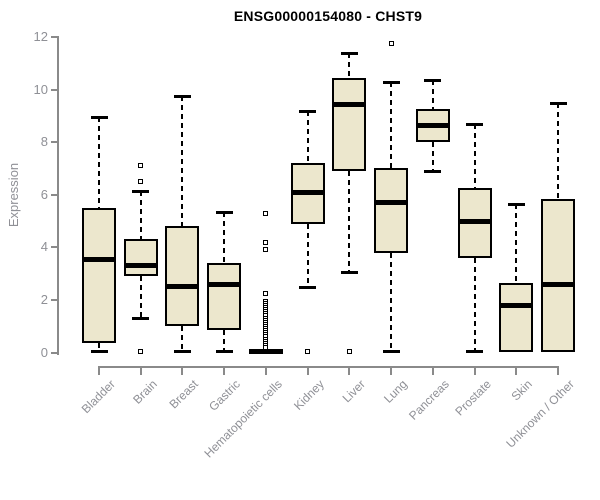  What do you see at coordinates (308, 395) in the screenshot?
I see `category-label: Kidney` at bounding box center [308, 395].